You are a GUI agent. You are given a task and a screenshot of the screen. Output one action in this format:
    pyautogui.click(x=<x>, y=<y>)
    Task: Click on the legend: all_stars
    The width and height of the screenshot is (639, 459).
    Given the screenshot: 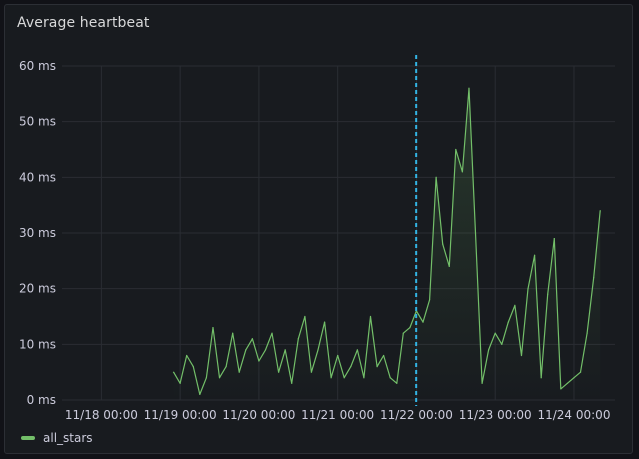 What is the action you would take?
    pyautogui.click(x=57, y=438)
    